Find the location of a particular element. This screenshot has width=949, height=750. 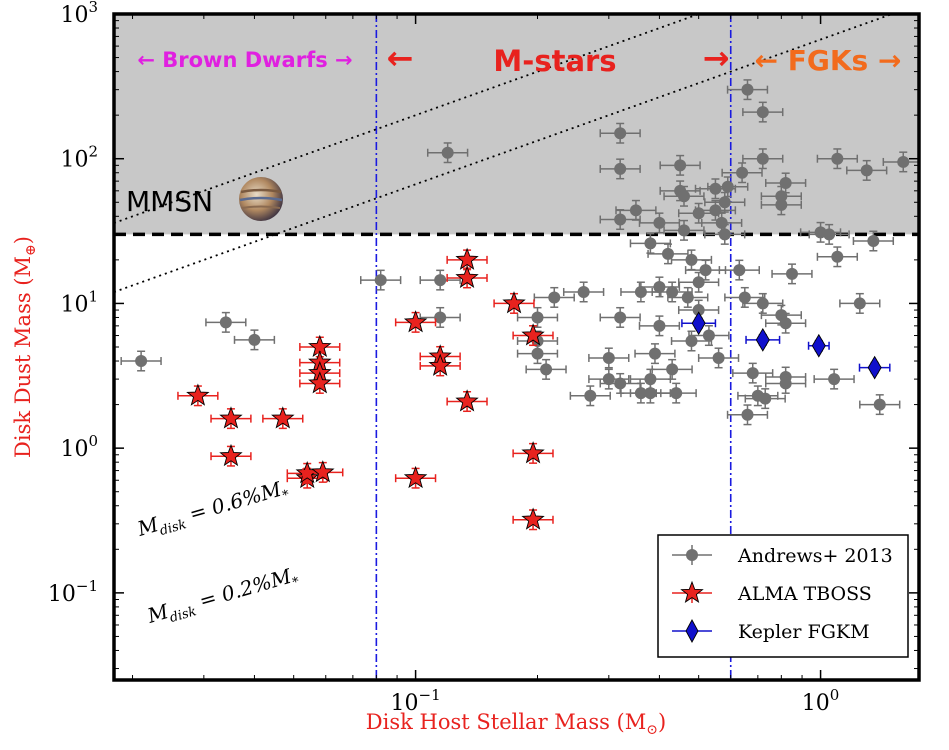

series-diamond is located at coordinates (786, 345).